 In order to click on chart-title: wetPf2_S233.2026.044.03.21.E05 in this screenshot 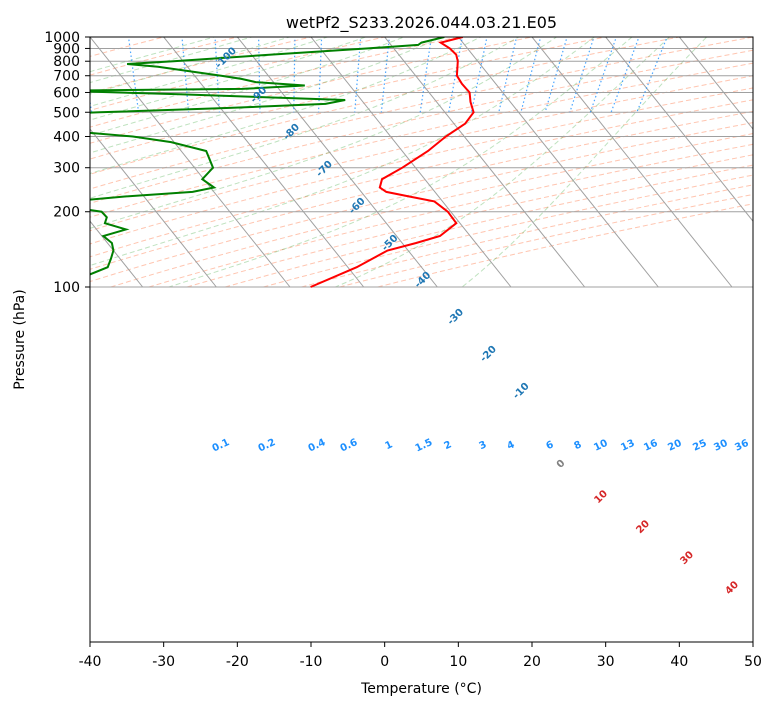, I will do `click(421, 23)`.